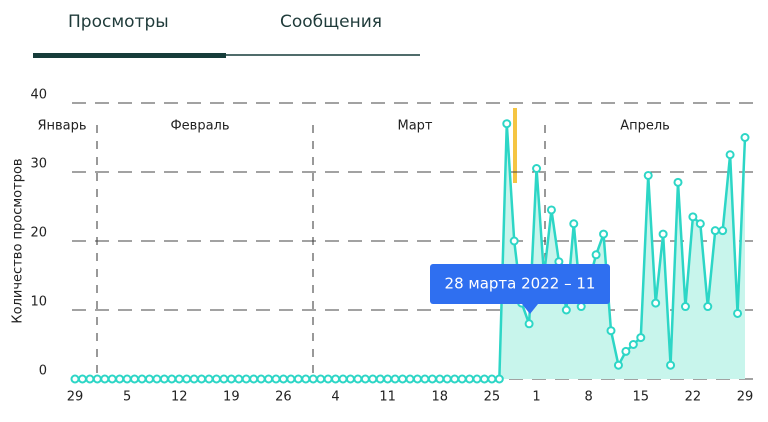 The height and width of the screenshot is (422, 768). Describe the element at coordinates (38, 302) in the screenshot. I see `y-tick-label: 10` at that location.